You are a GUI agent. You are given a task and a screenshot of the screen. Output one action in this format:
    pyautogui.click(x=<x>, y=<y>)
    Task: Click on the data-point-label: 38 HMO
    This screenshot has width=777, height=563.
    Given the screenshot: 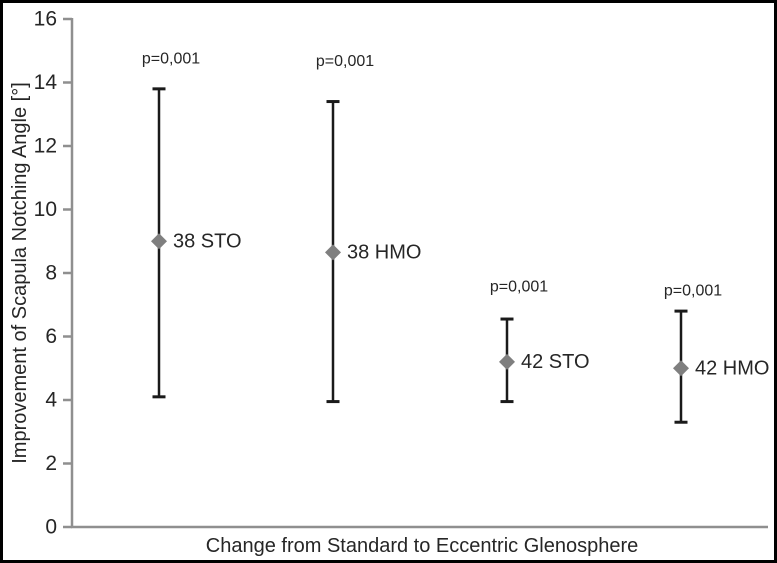 What is the action you would take?
    pyautogui.click(x=384, y=252)
    